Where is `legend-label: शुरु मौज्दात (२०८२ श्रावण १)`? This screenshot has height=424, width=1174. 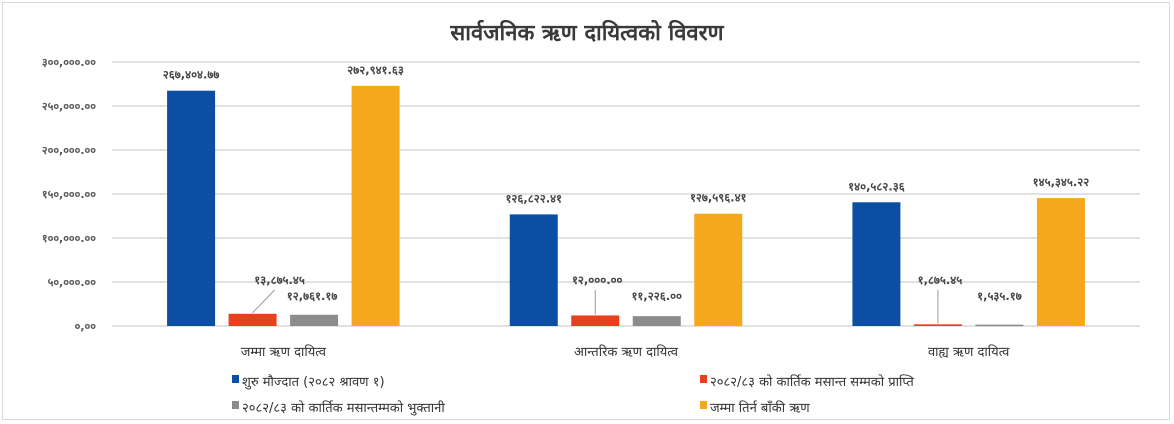 legend-label: शुरु मौज्दात (२०८२ श्रावण १) is located at coordinates (313, 382).